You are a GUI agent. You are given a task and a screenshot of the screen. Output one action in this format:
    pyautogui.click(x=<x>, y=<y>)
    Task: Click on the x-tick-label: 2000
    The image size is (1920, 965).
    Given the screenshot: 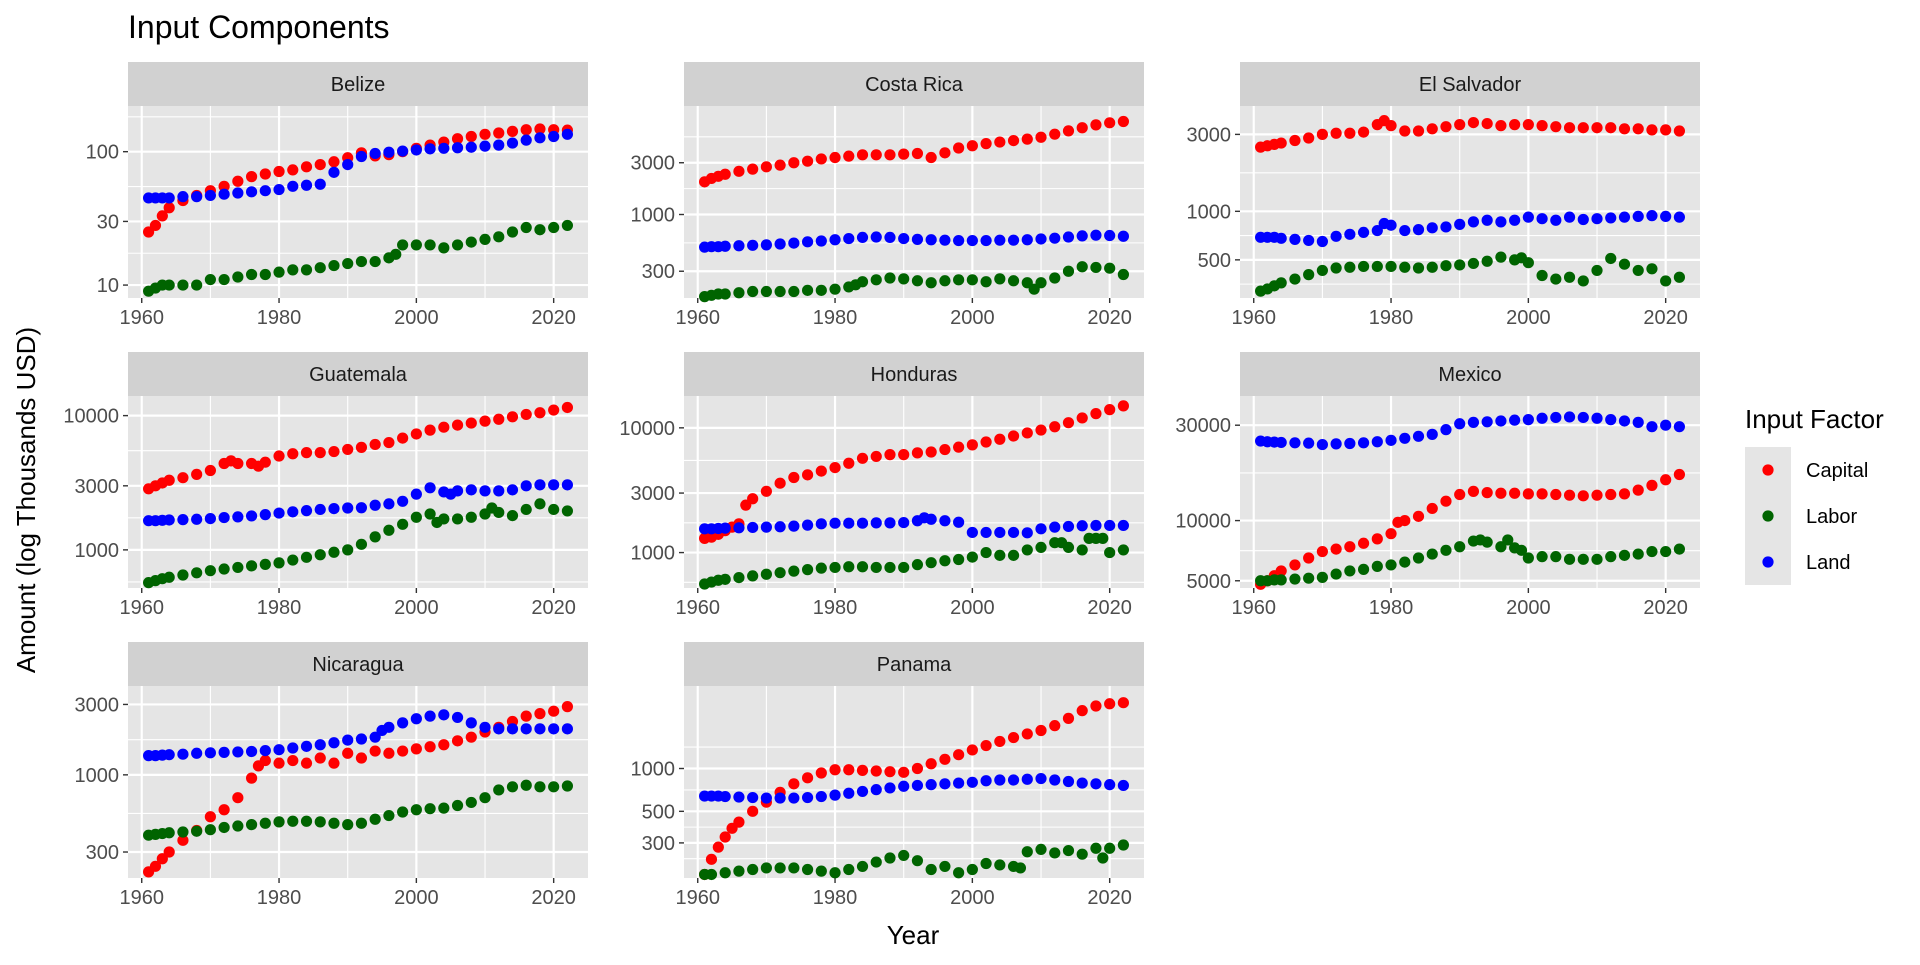 What is the action you would take?
    pyautogui.click(x=1528, y=318)
    